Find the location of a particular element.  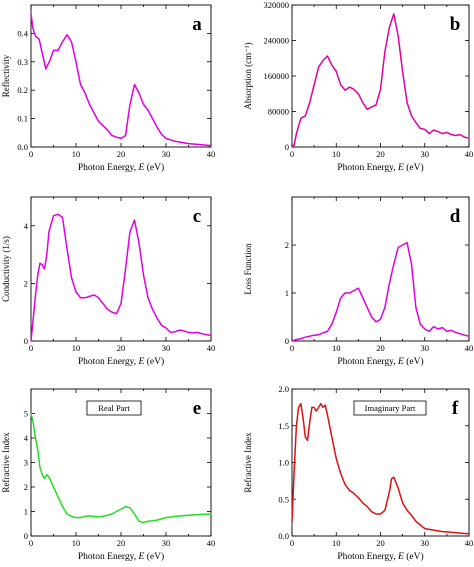

y-tick-label: 0.1 is located at coordinates (22, 119).